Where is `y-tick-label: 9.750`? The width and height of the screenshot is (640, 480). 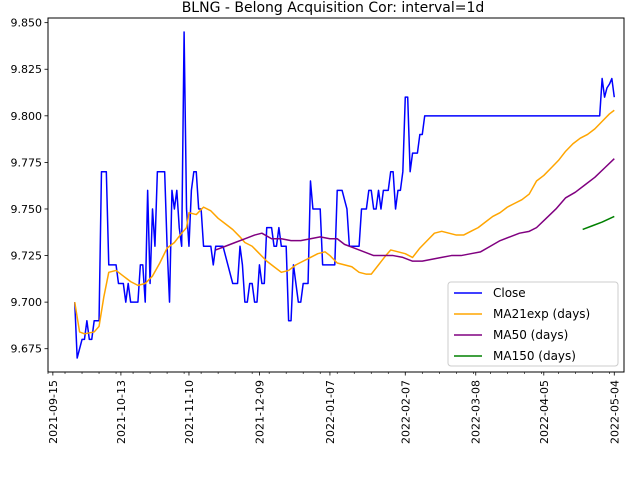
y-tick-label: 9.750 is located at coordinates (27, 209).